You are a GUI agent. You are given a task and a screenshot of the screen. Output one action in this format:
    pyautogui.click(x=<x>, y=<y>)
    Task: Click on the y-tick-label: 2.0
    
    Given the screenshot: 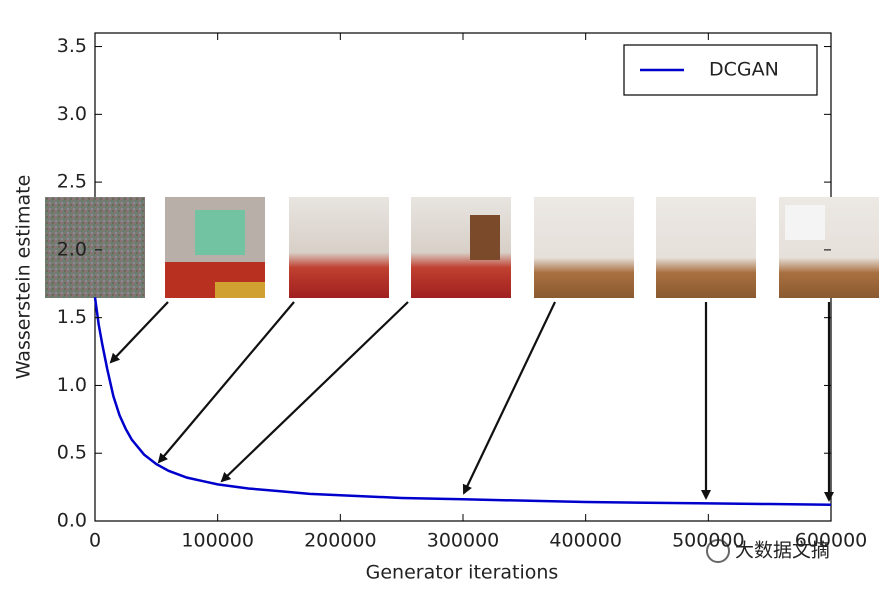 What is the action you would take?
    pyautogui.click(x=72, y=249)
    